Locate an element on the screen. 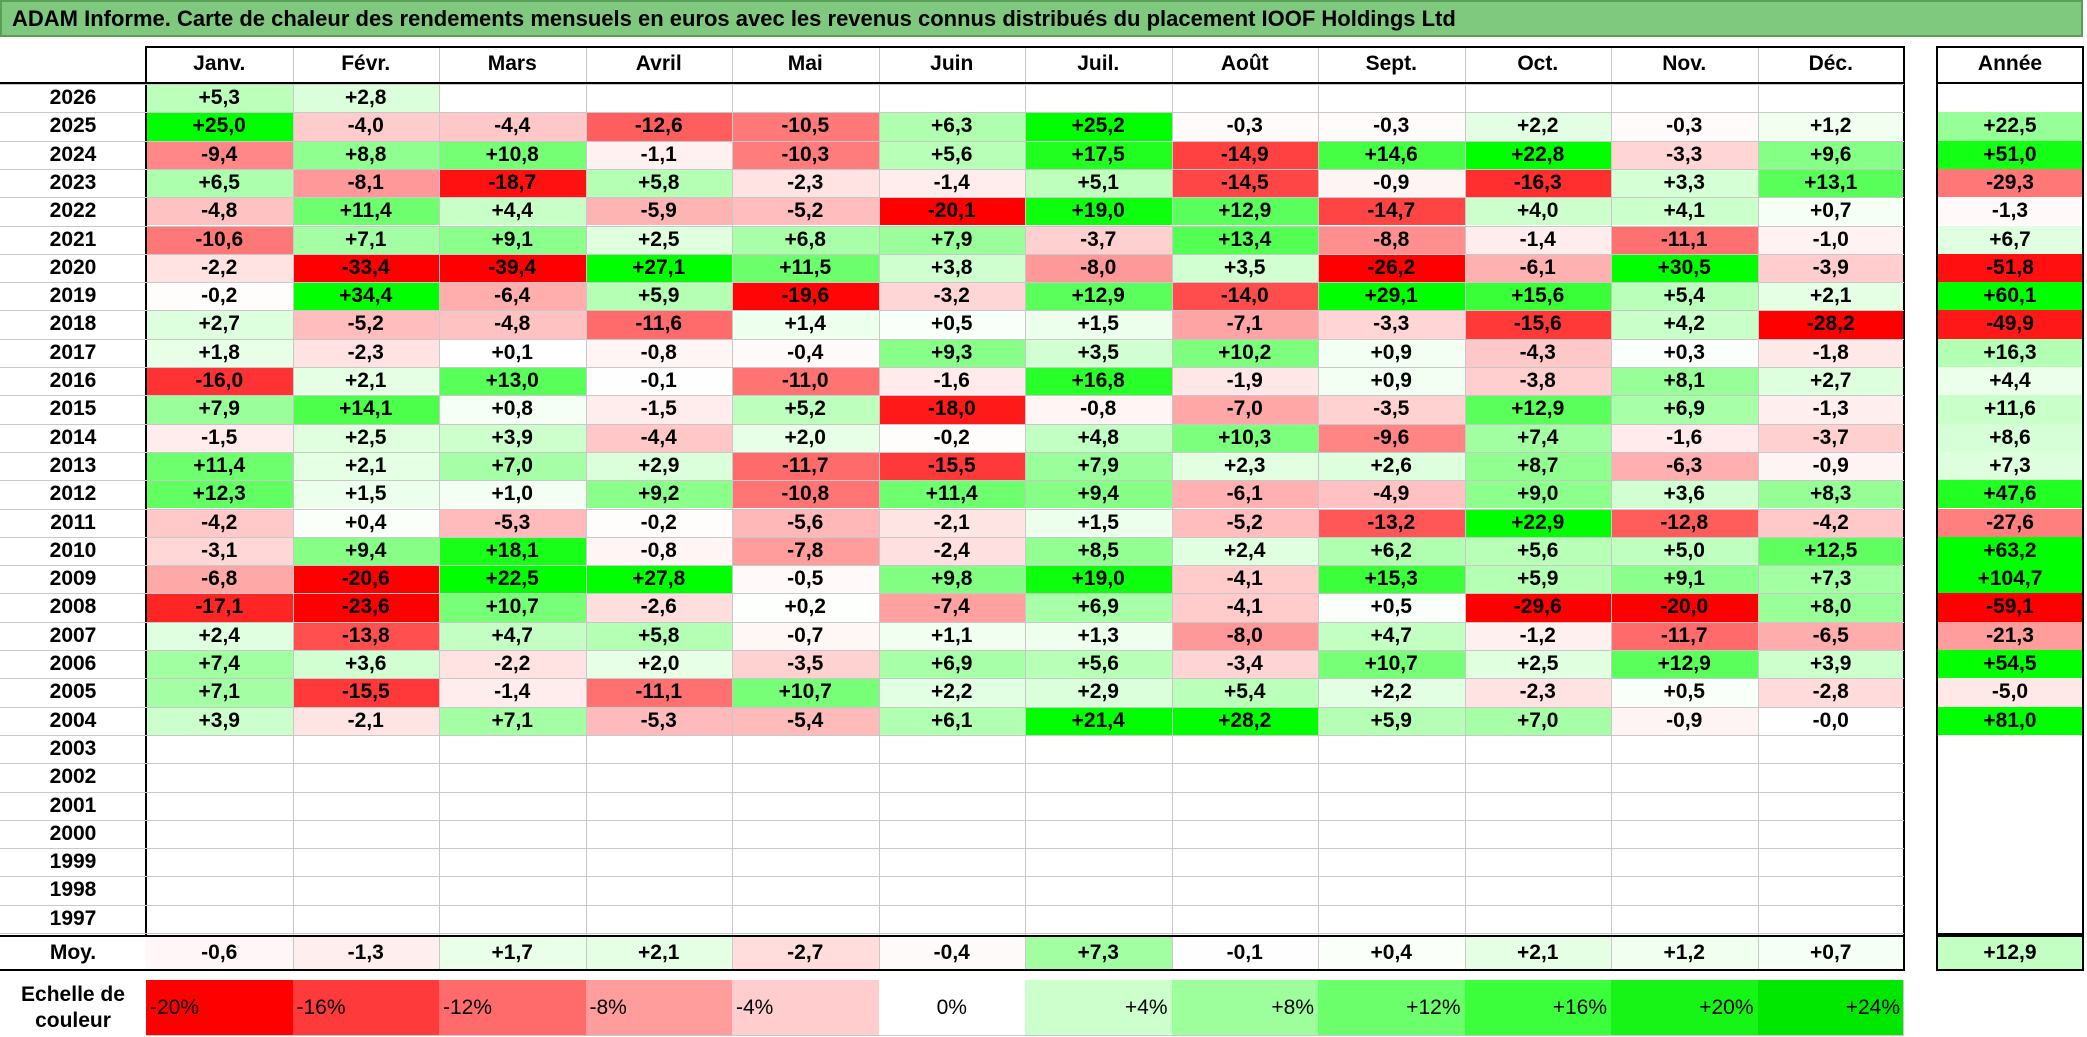 The width and height of the screenshot is (2087, 1037). heatmap-cell: +5,6 is located at coordinates (1098, 664).